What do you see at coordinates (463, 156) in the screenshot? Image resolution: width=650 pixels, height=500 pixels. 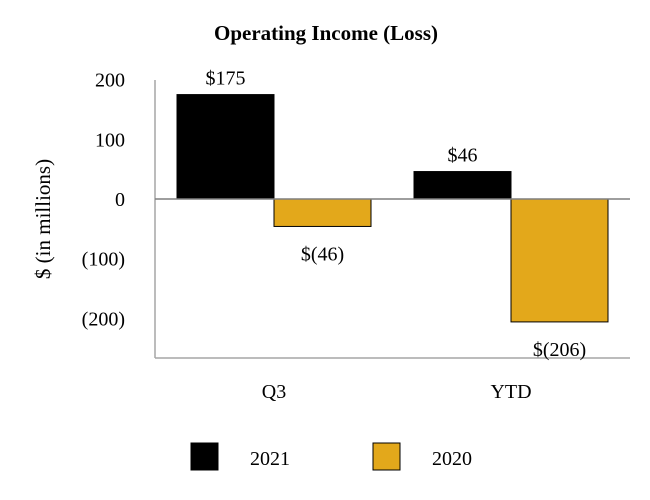 I see `data-label-2021-ytd: $46` at bounding box center [463, 156].